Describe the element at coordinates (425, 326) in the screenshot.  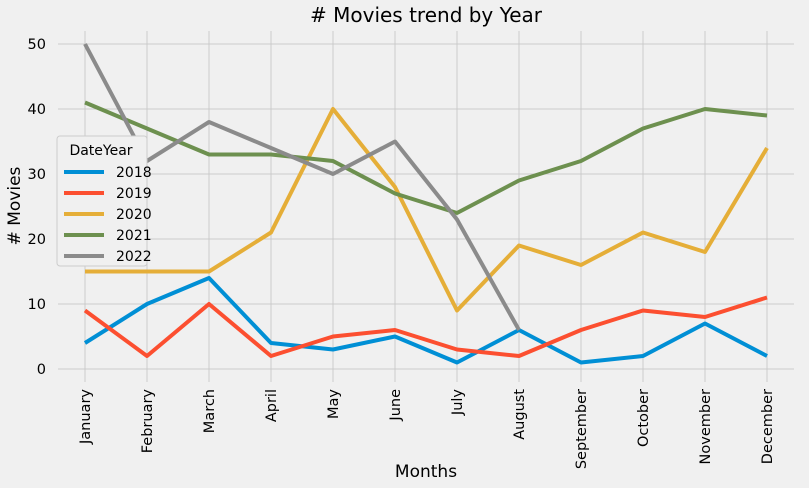
I see `series-line-2019` at that location.